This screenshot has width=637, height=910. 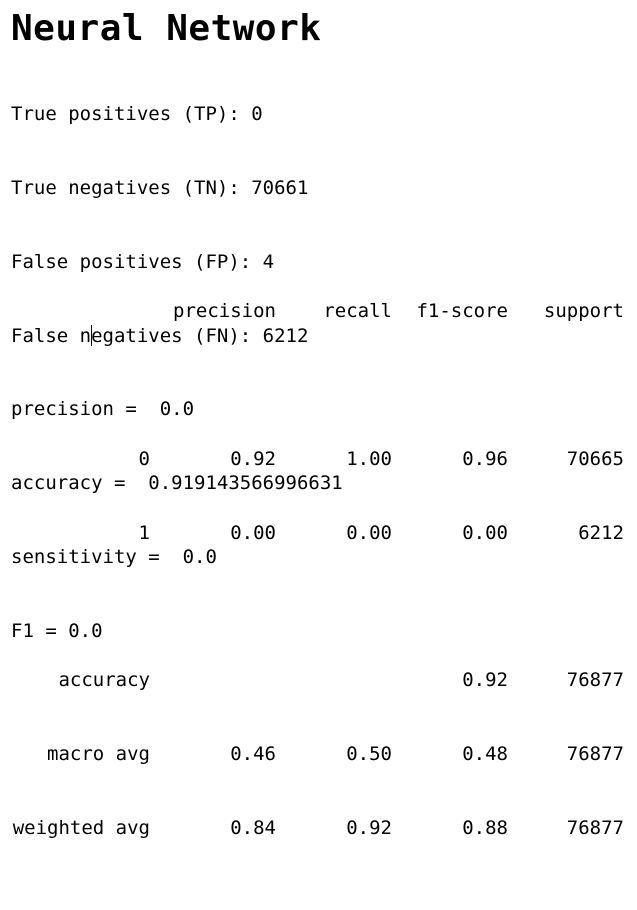 I want to click on false-negatives-text-start: False n, so click(x=51, y=335).